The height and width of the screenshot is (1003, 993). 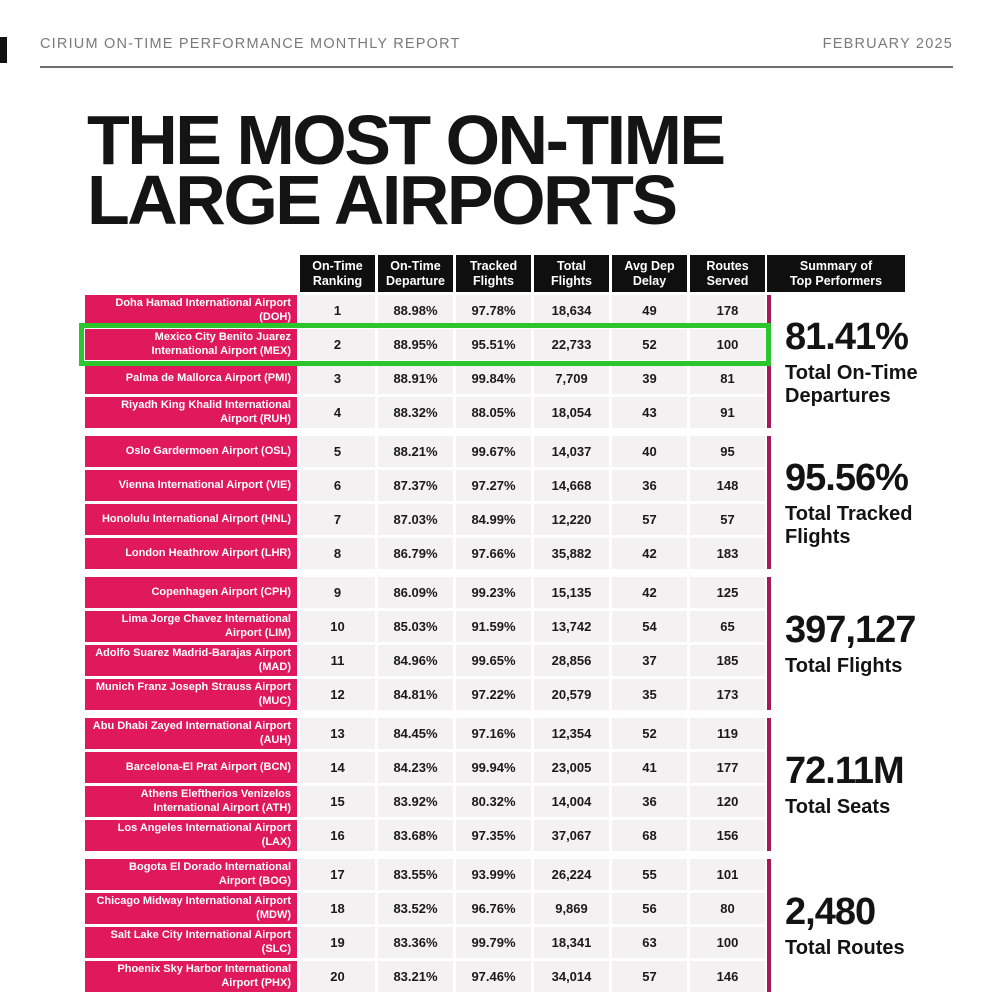 What do you see at coordinates (649, 378) in the screenshot?
I see `avg-dep-delay-cell: 39` at bounding box center [649, 378].